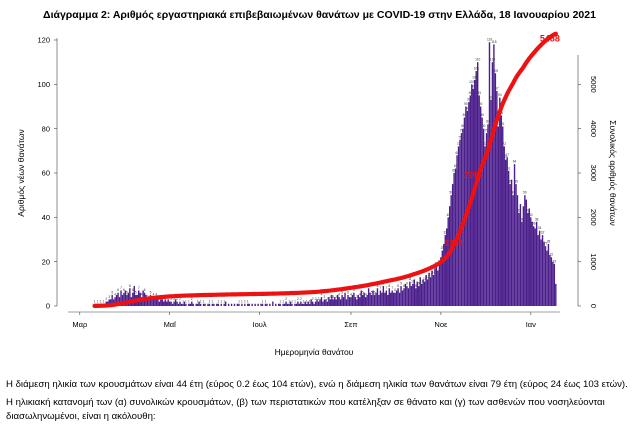  What do you see at coordinates (484, 126) in the screenshot?
I see `bar-value-label: 80` at bounding box center [484, 126].